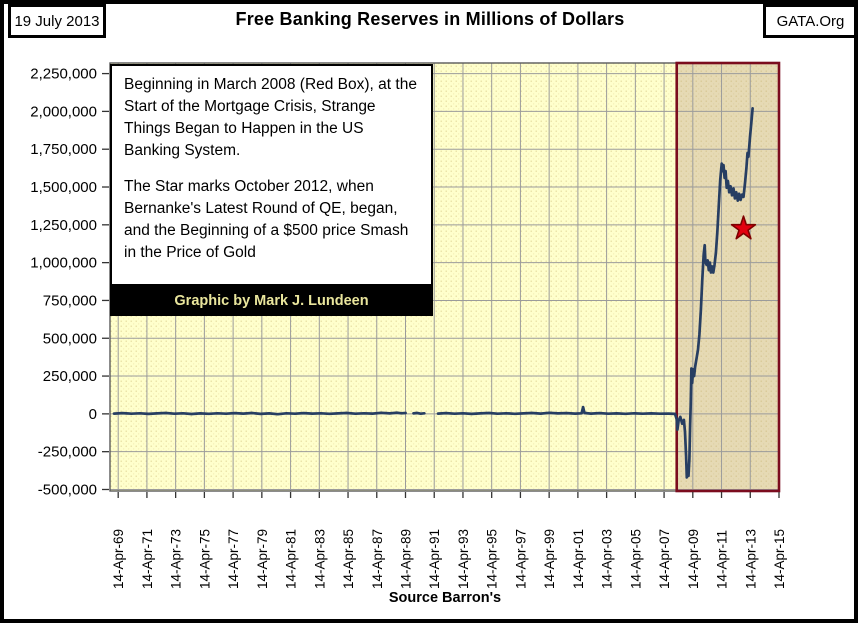 The image size is (858, 623). I want to click on y-axis-label: -250,000, so click(67, 452).